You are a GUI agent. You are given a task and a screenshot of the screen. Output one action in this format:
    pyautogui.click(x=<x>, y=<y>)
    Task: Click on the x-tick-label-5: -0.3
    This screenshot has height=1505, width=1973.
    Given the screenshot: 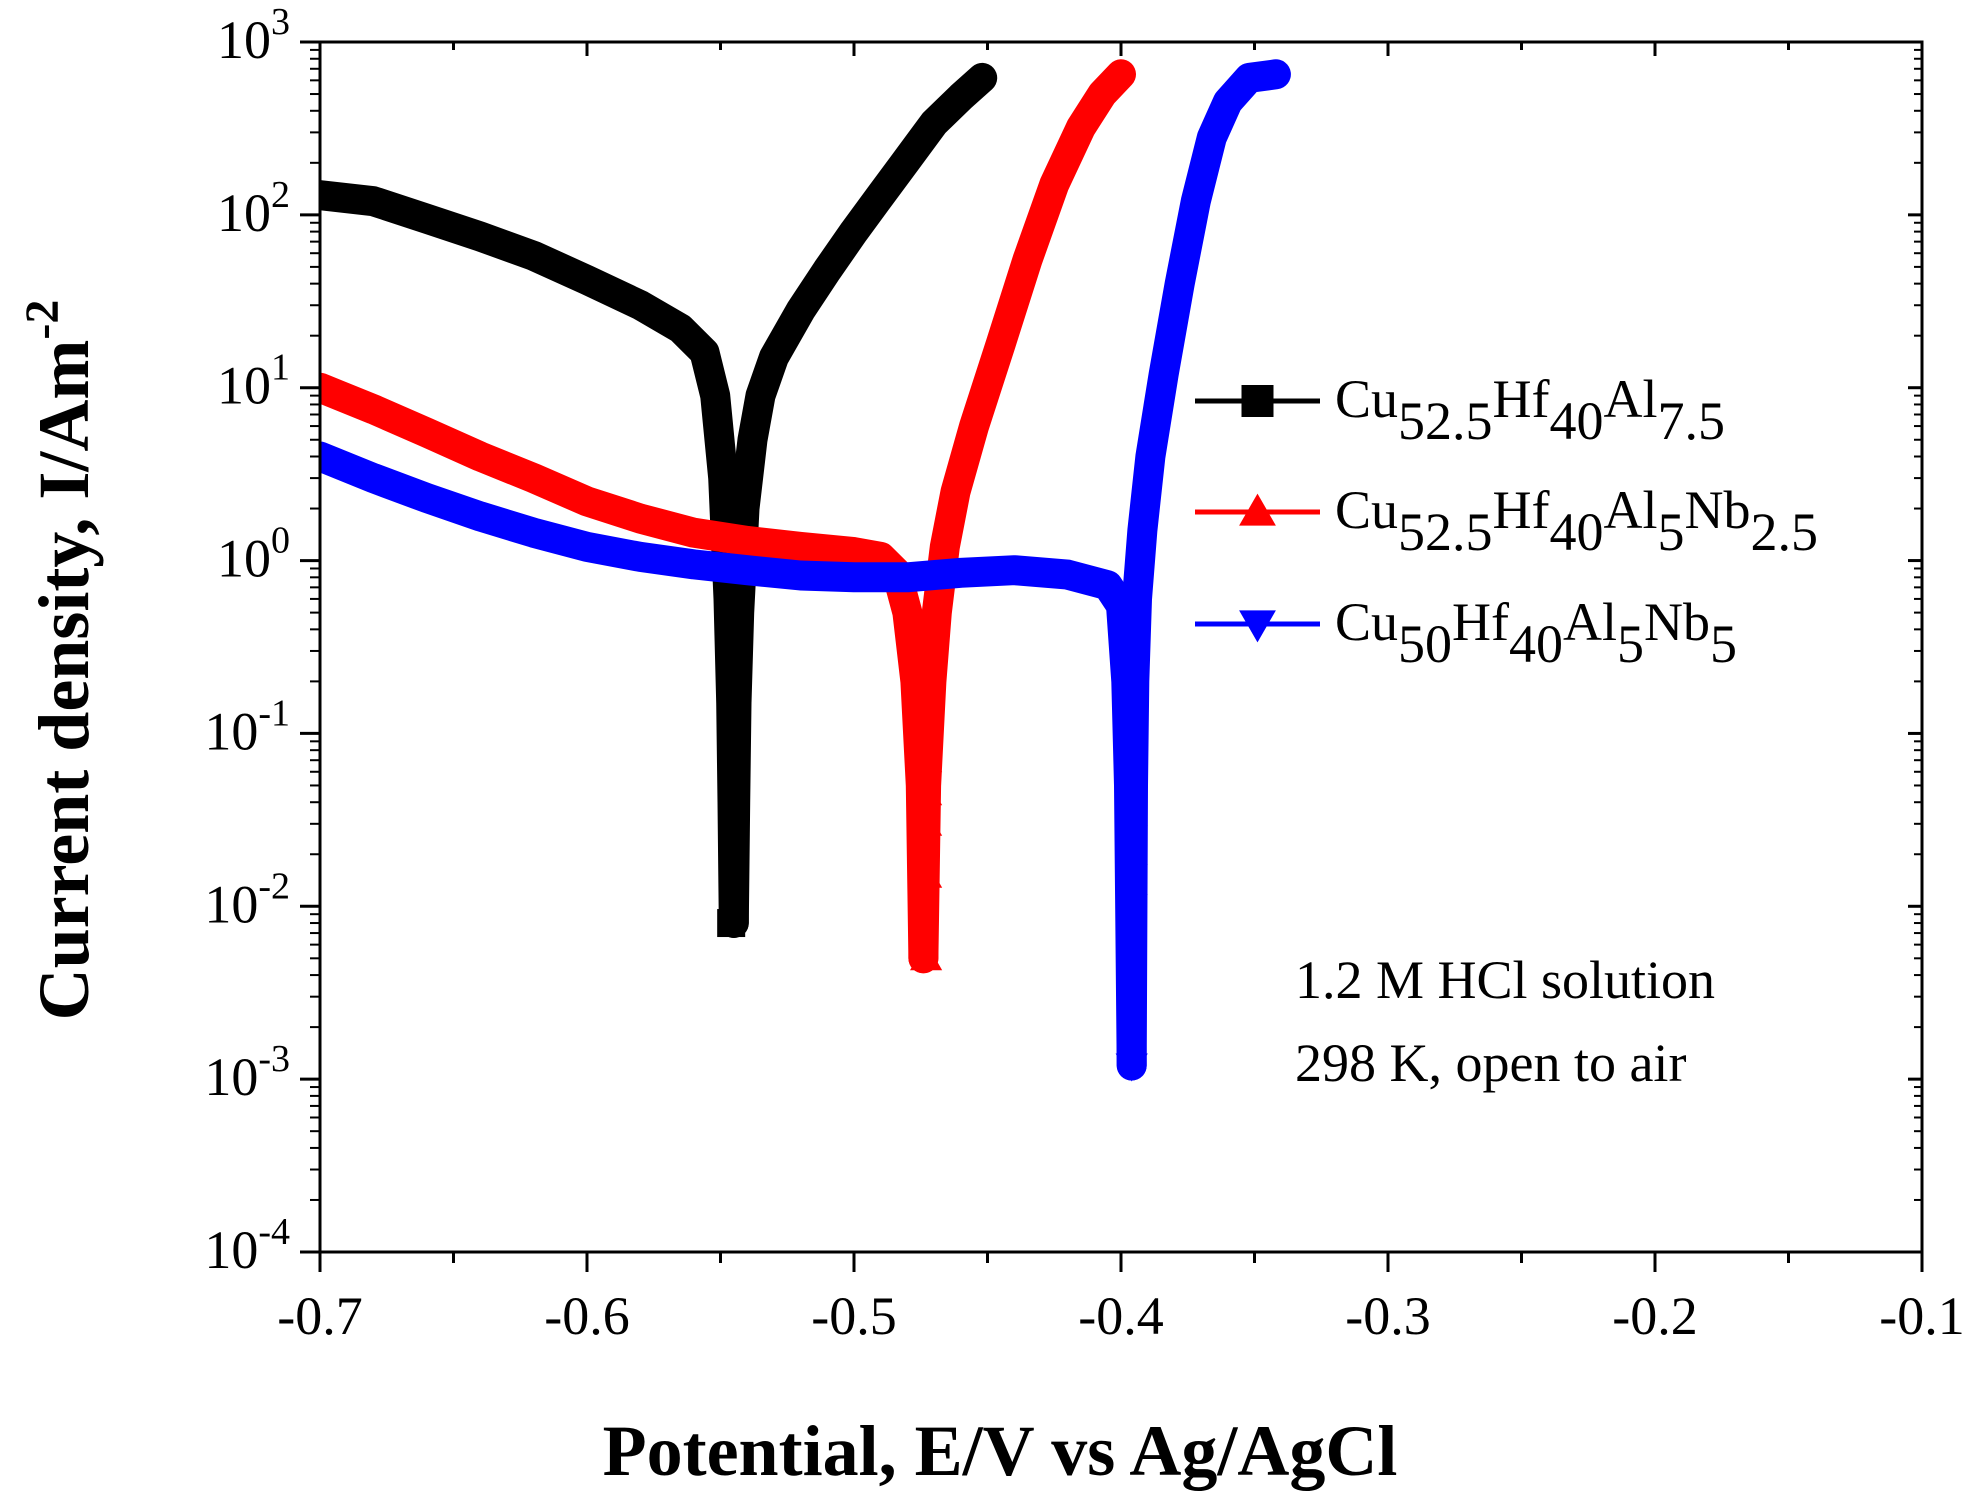 What is the action you would take?
    pyautogui.click(x=1387, y=1316)
    